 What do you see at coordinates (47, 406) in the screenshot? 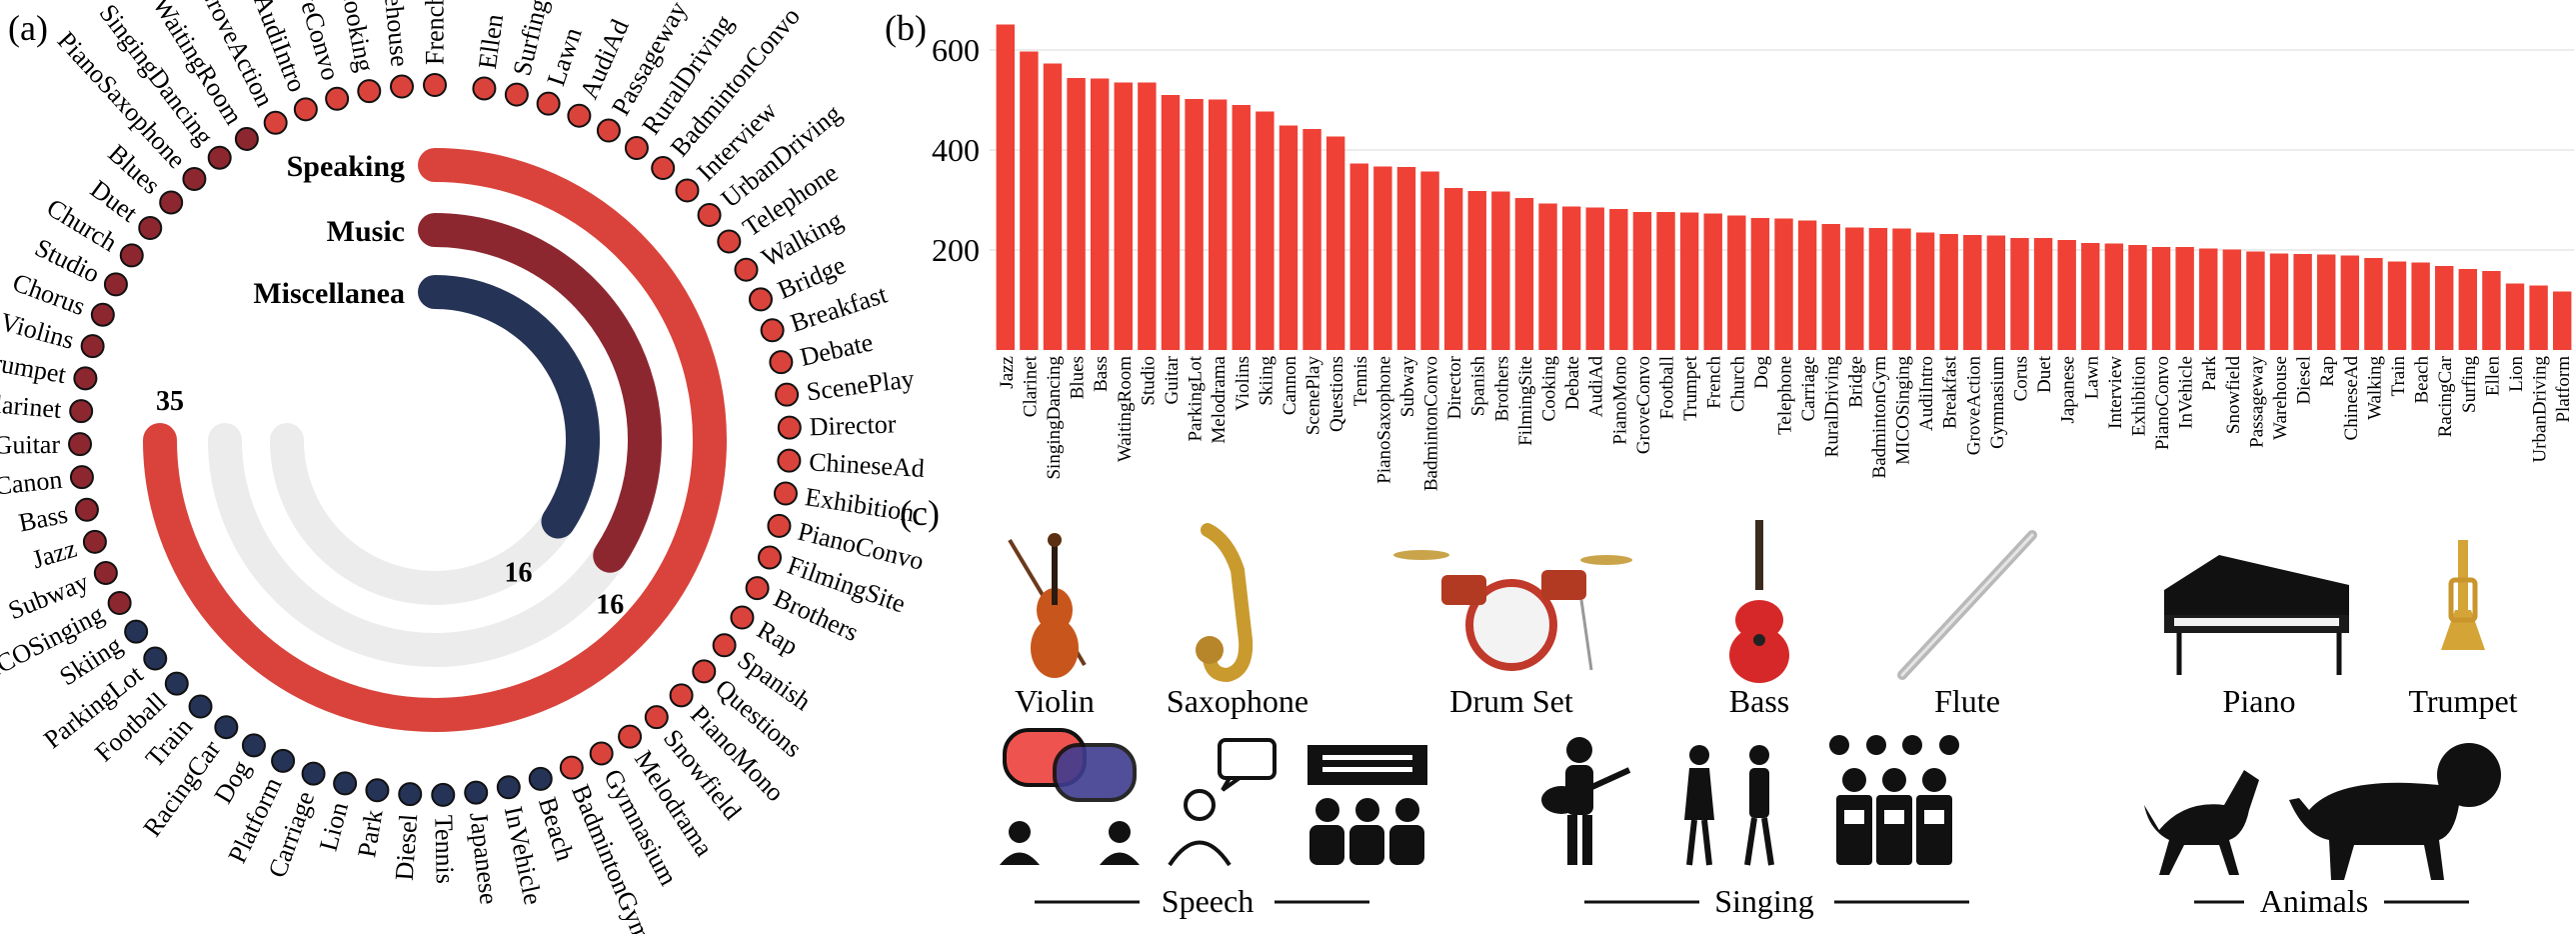
I see `category-clarinet: Clarinet` at bounding box center [47, 406].